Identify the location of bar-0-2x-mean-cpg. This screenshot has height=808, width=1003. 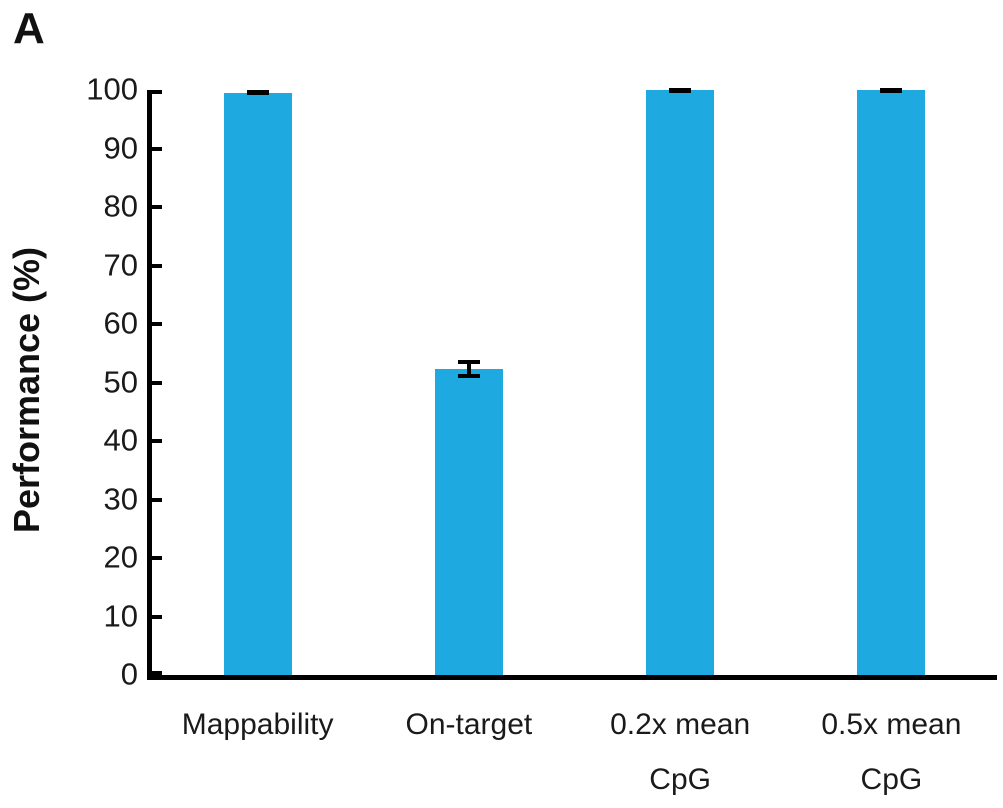
(680, 382).